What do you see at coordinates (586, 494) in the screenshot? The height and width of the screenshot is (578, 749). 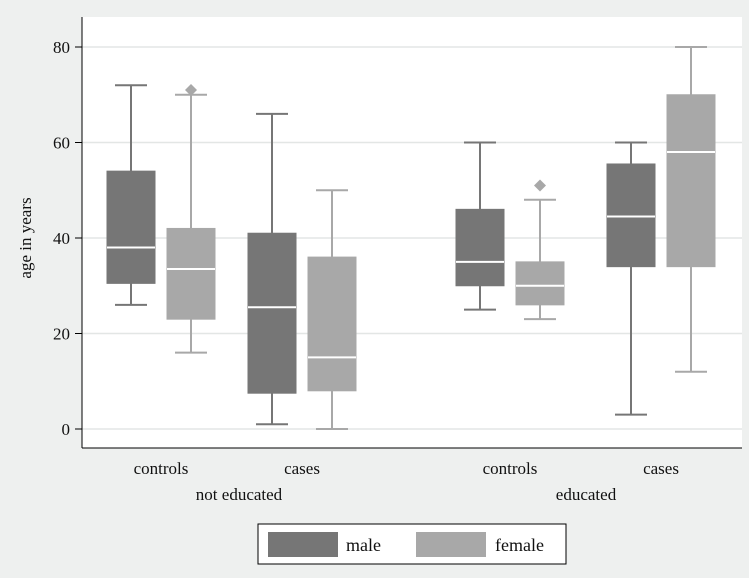 I see `x-group-label: educated` at bounding box center [586, 494].